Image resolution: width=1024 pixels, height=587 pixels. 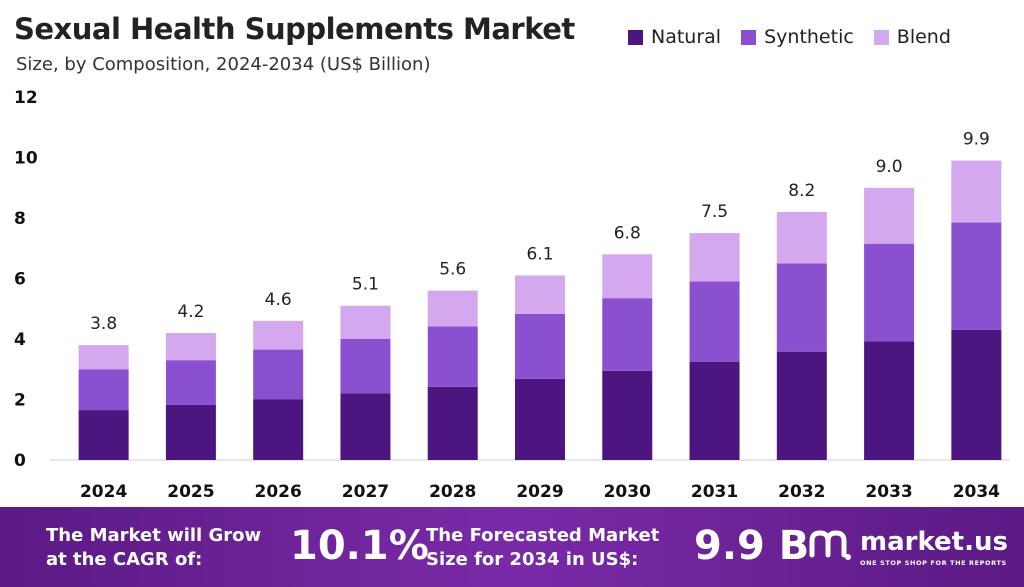 What do you see at coordinates (20, 401) in the screenshot?
I see `y-tick-label: 2` at bounding box center [20, 401].